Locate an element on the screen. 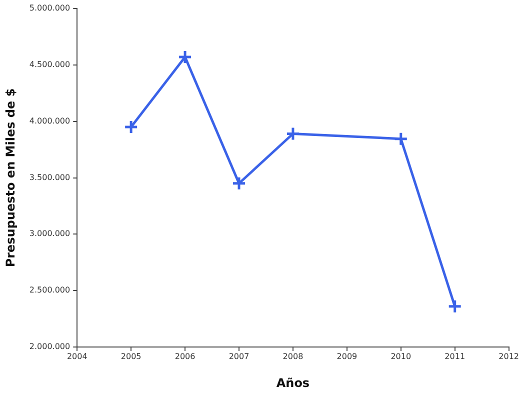 The image size is (520, 395). y-axis-title: Presupuesto en Miles de $ is located at coordinates (10, 178).